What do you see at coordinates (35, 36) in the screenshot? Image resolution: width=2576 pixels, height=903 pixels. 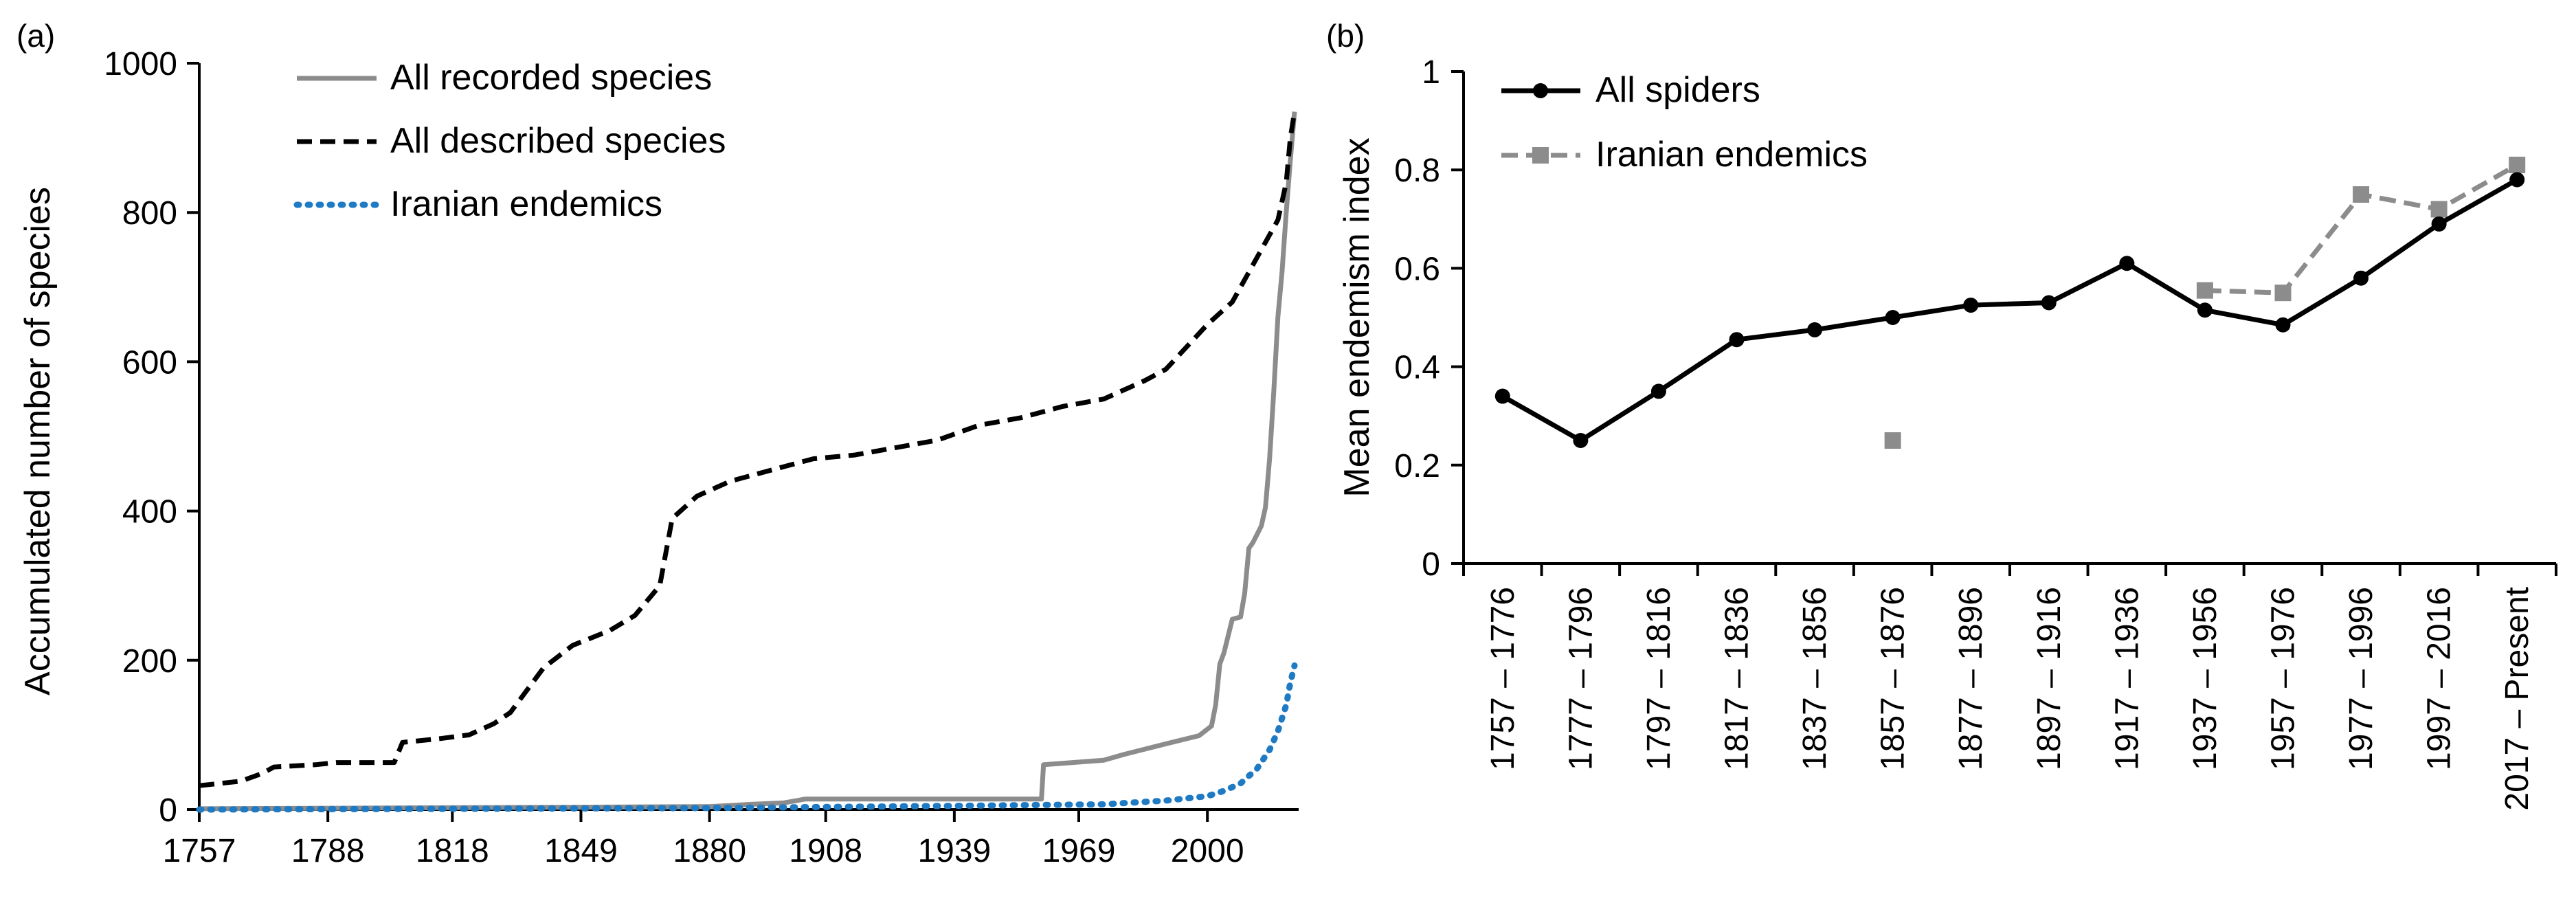 I see `panel-a-label: (a)` at bounding box center [35, 36].